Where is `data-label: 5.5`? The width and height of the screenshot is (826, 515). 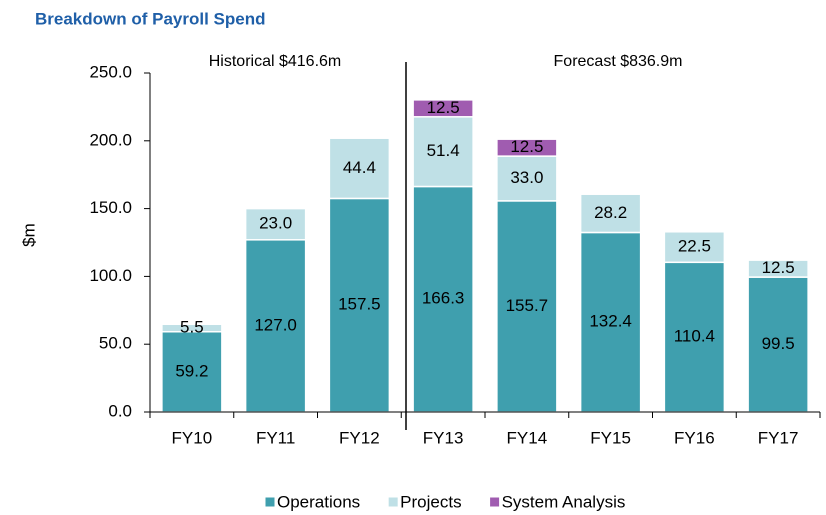
data-label: 5.5 is located at coordinates (192, 326).